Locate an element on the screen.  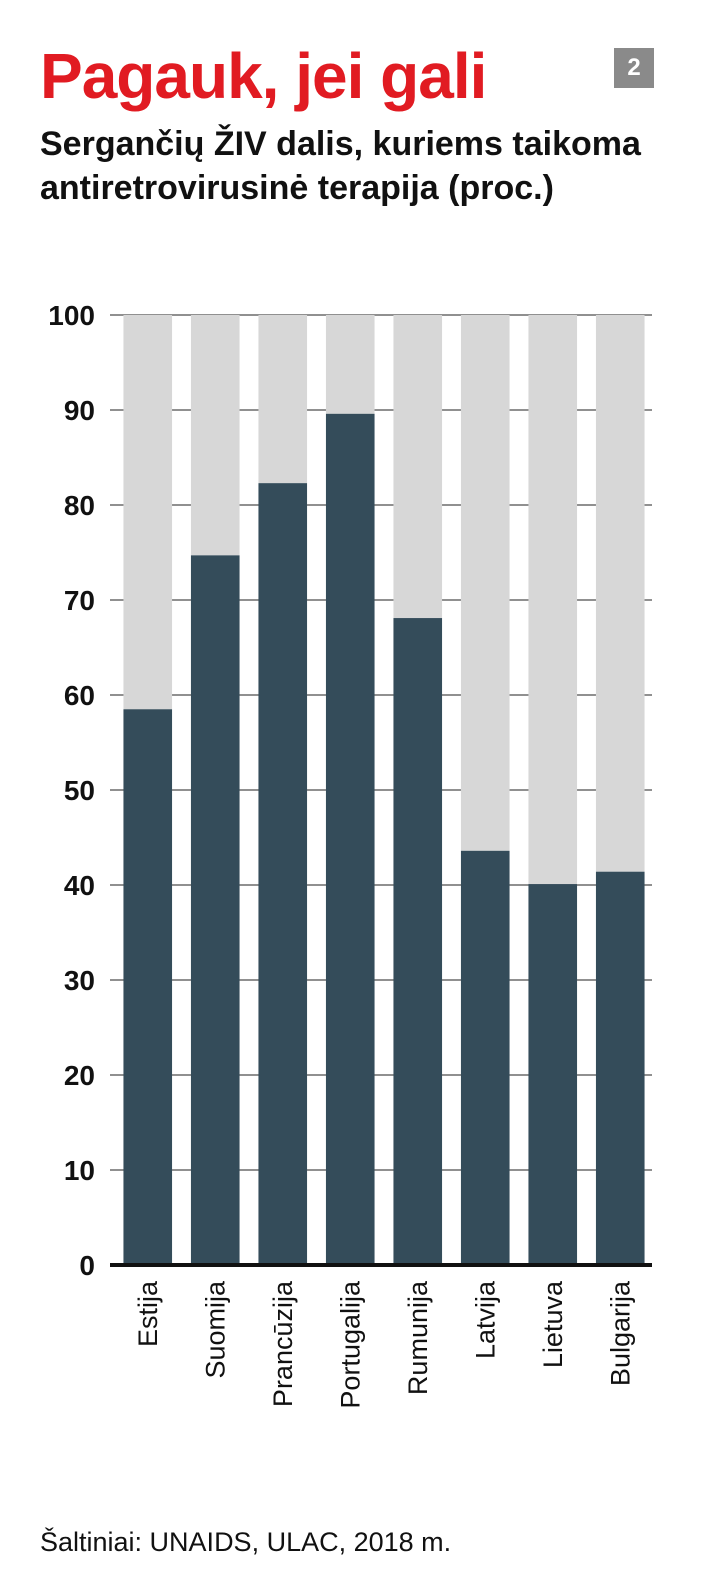
y-tick-label: 90 is located at coordinates (79, 410).